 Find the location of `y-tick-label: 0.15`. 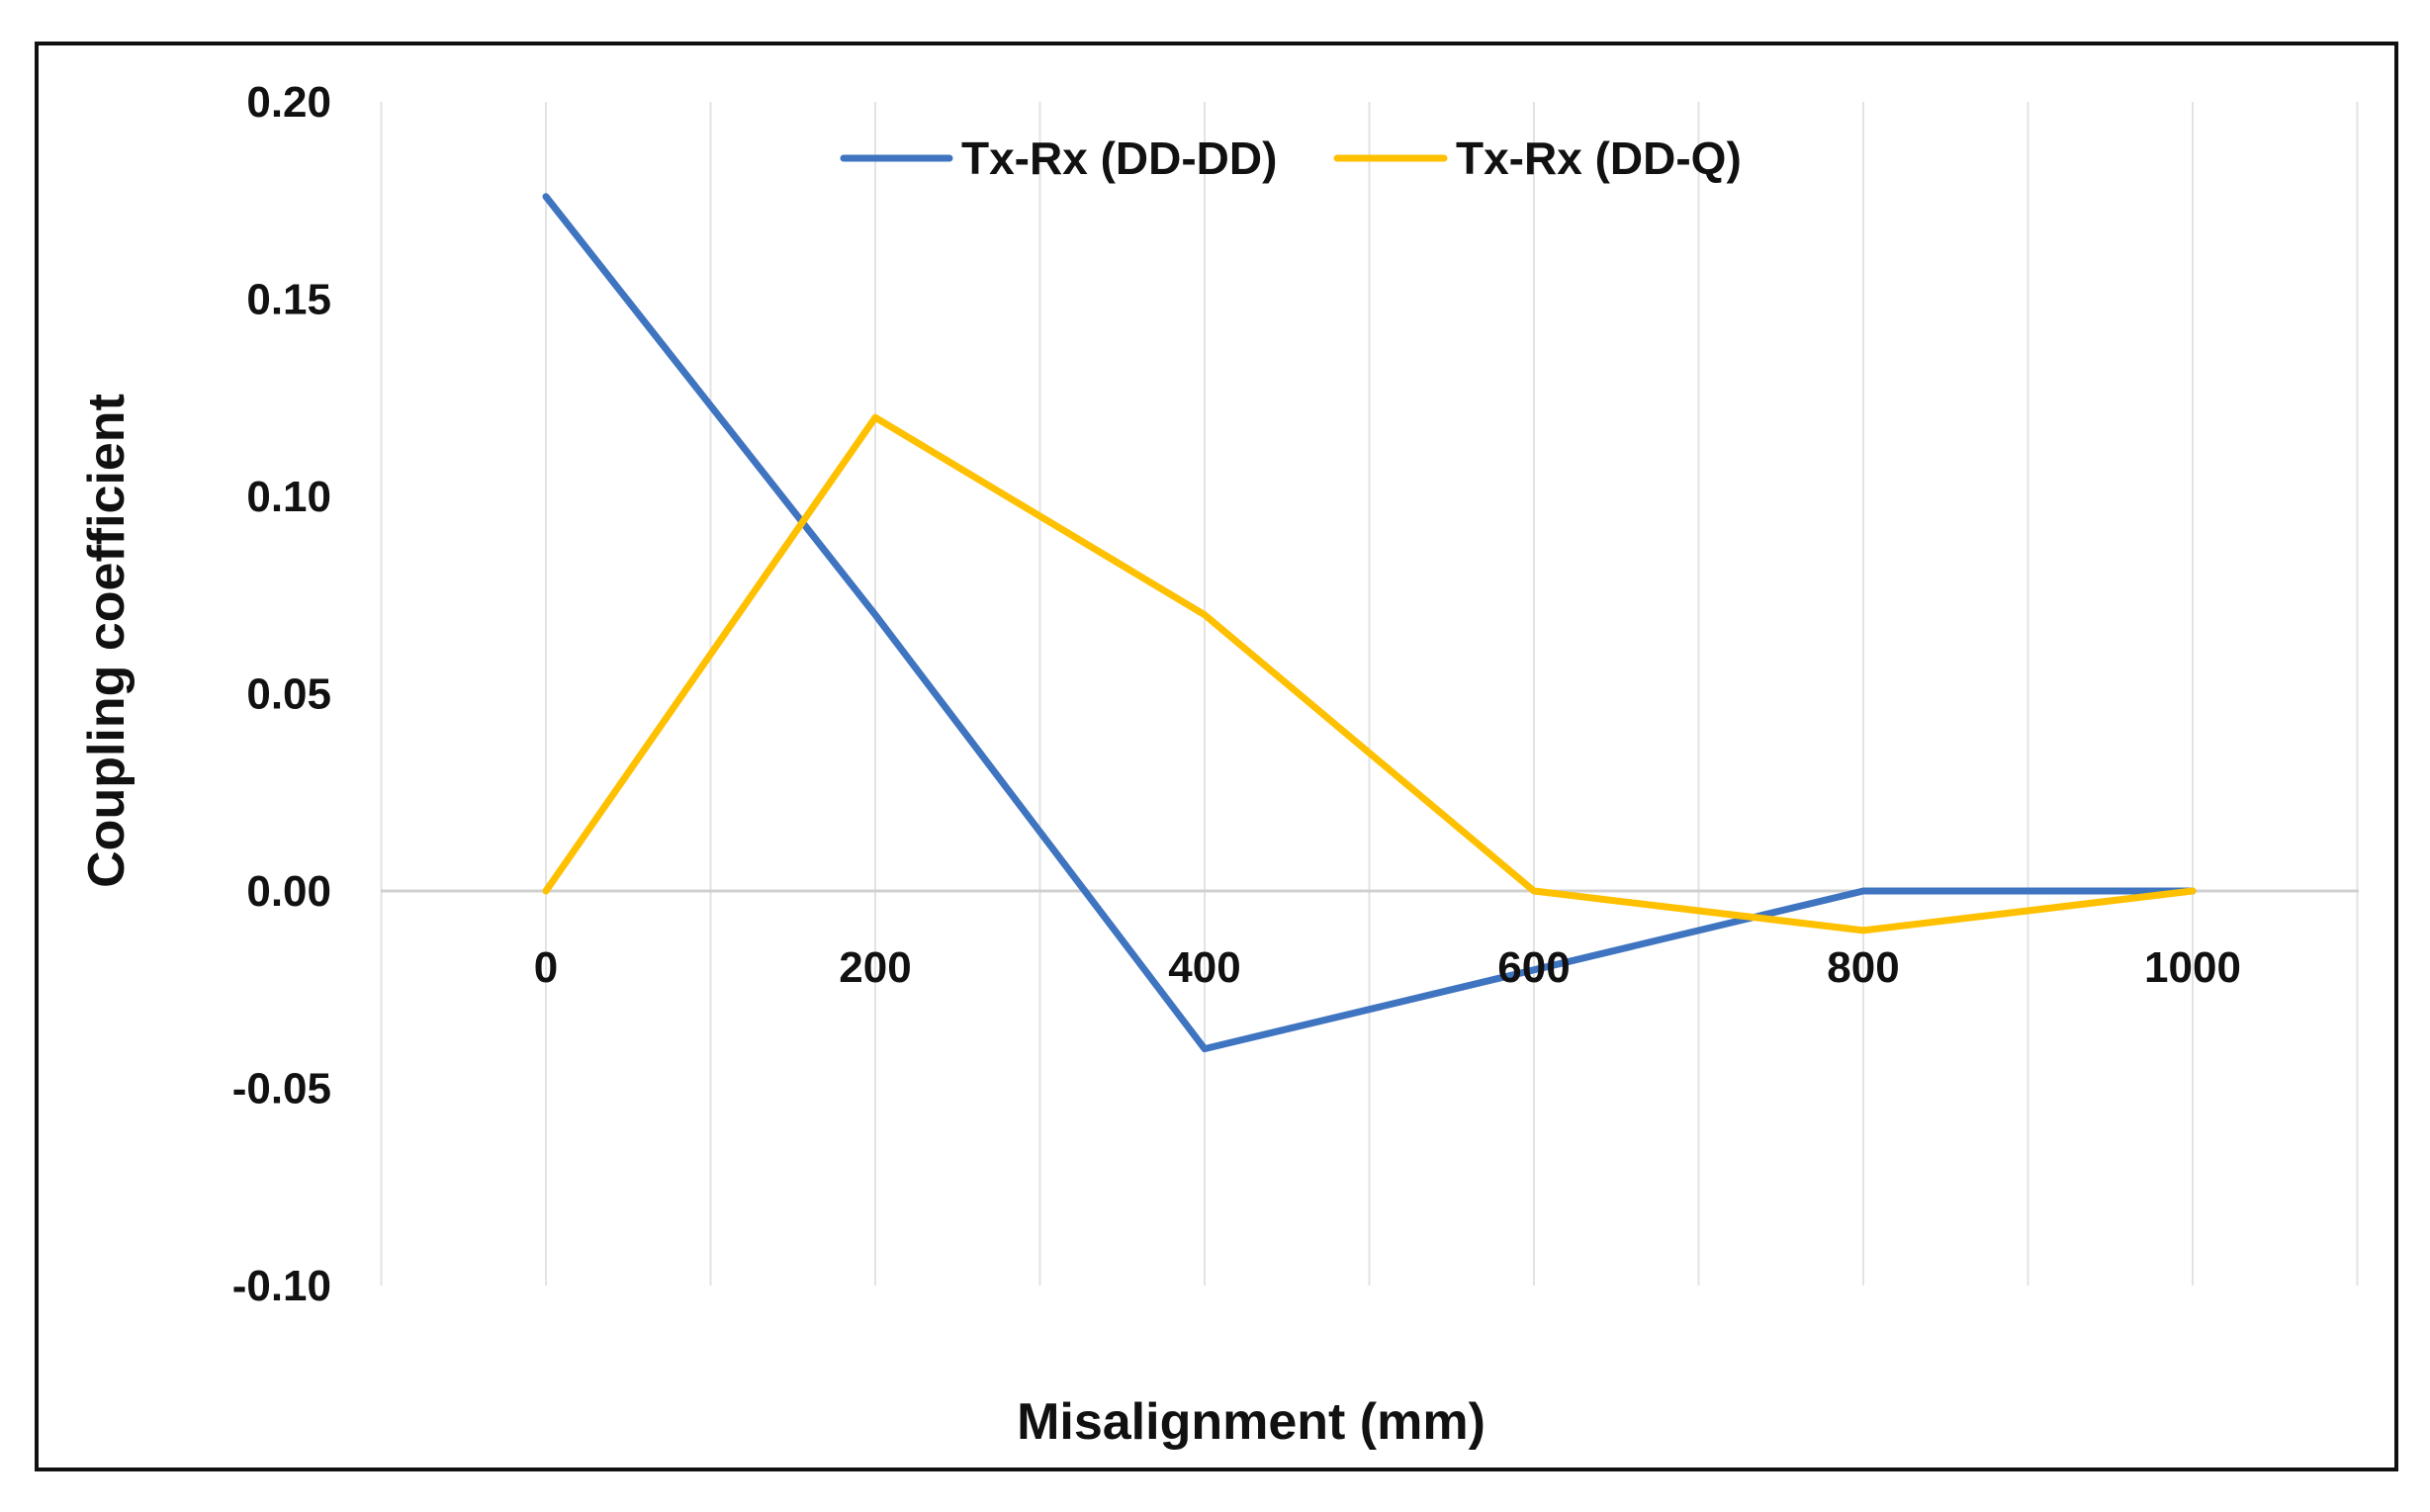

y-tick-label: 0.15 is located at coordinates (288, 300).